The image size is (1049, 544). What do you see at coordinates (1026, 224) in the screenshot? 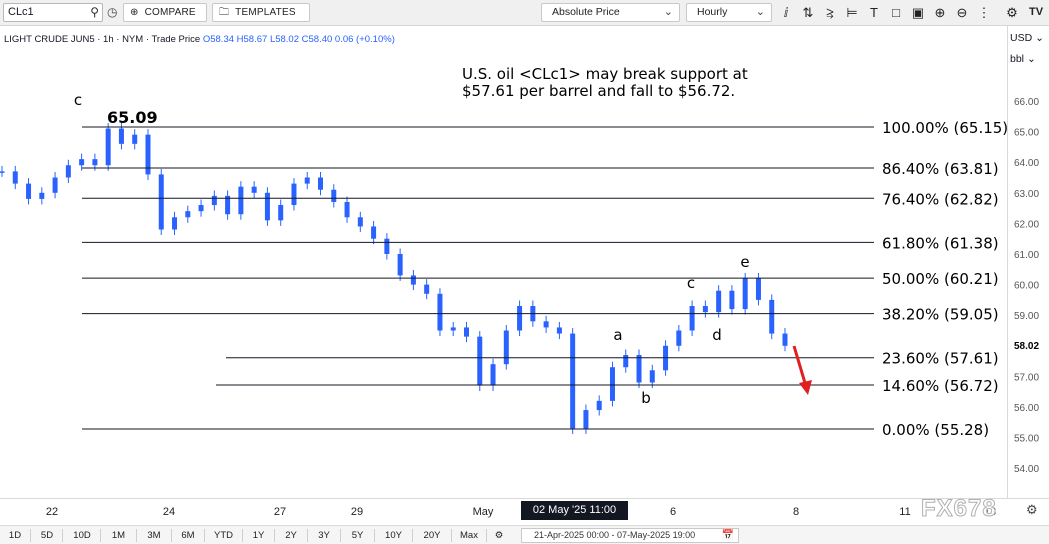
I see `price-tick-label: 62.00` at bounding box center [1026, 224].